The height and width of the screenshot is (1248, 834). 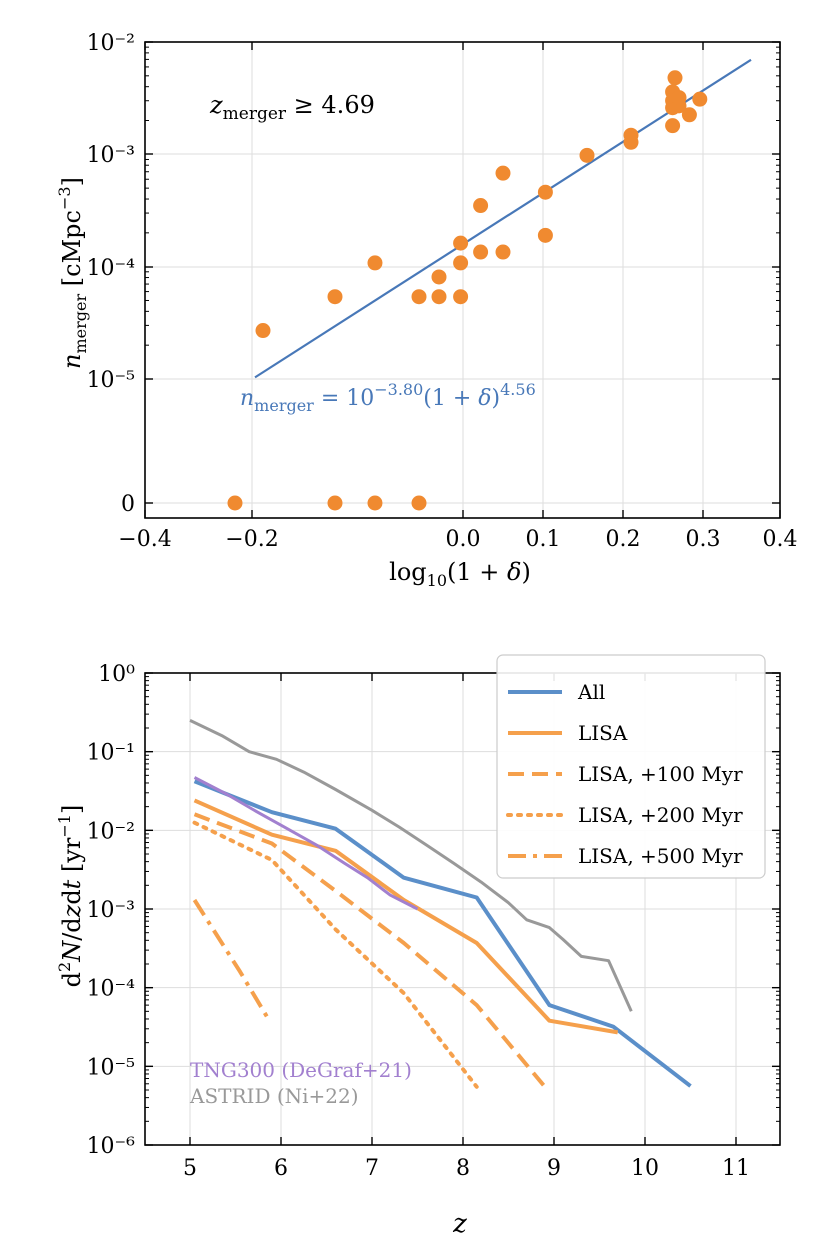 I want to click on scatter-x-tick-label: 0.1, so click(x=543, y=539).